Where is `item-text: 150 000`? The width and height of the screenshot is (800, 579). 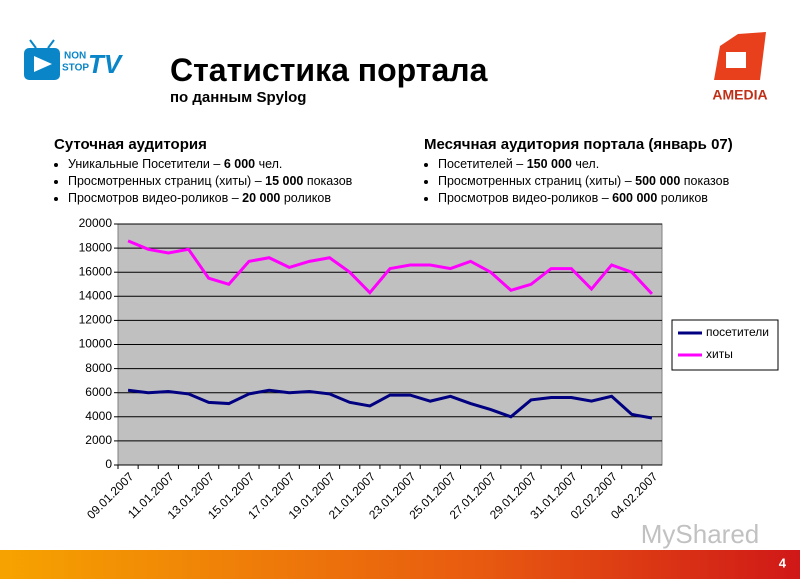 item-text: 150 000 is located at coordinates (549, 164).